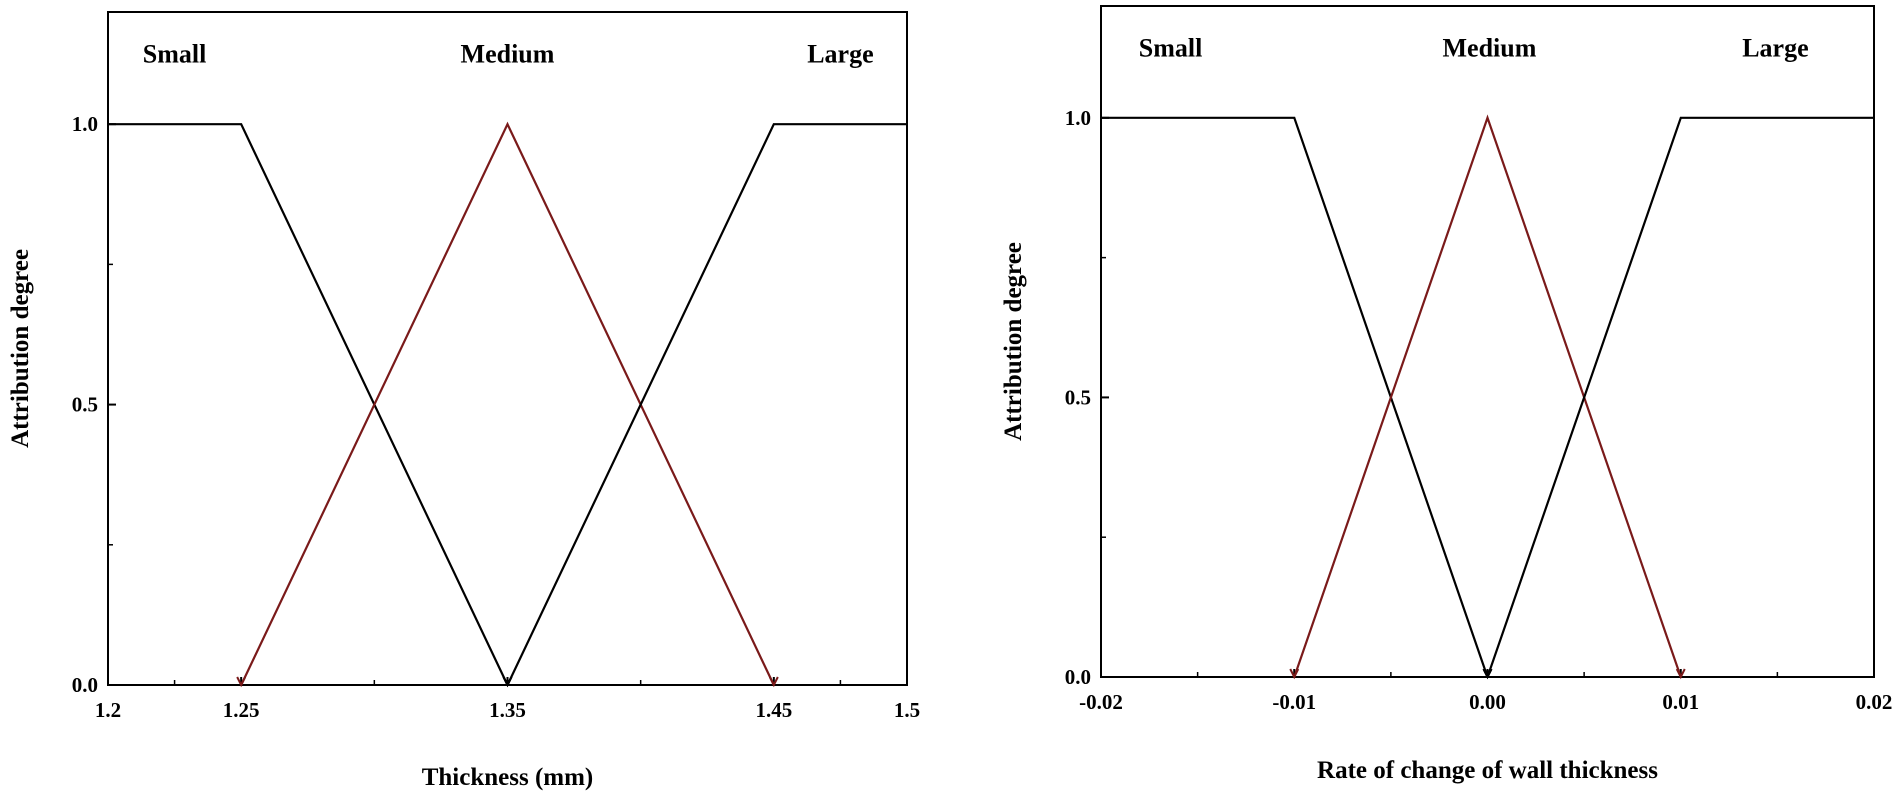  Describe the element at coordinates (1294, 702) in the screenshot. I see `x-tick-label: -0.01` at that location.